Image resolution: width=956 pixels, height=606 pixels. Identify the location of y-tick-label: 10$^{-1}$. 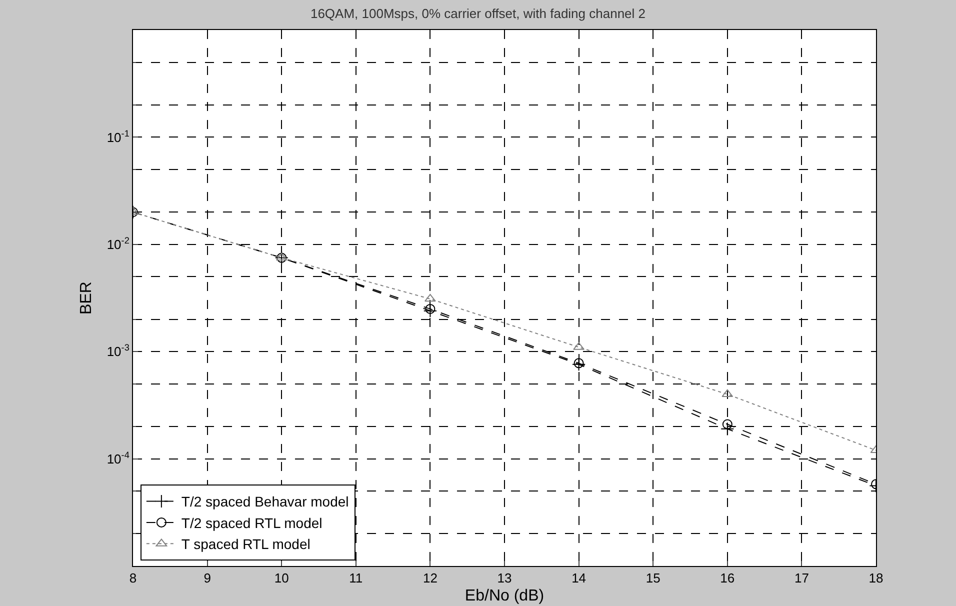
(118, 136).